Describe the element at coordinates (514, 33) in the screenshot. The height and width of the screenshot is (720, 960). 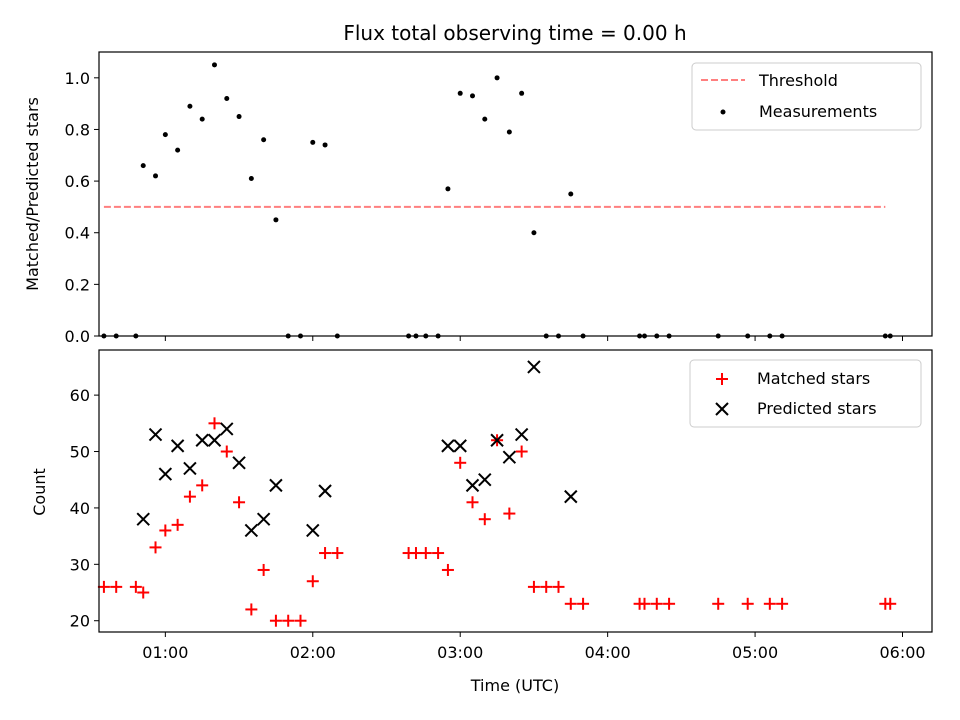
I see `chart-title: Flux total observing time = 0.00 h` at that location.